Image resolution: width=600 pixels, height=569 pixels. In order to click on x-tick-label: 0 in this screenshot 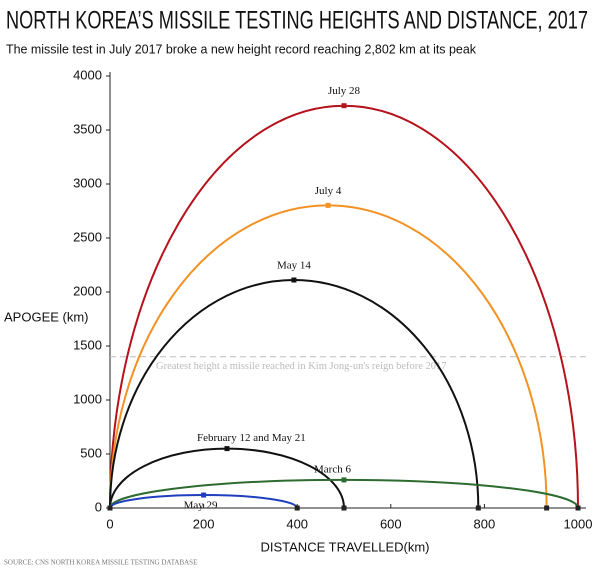, I will do `click(109, 523)`.